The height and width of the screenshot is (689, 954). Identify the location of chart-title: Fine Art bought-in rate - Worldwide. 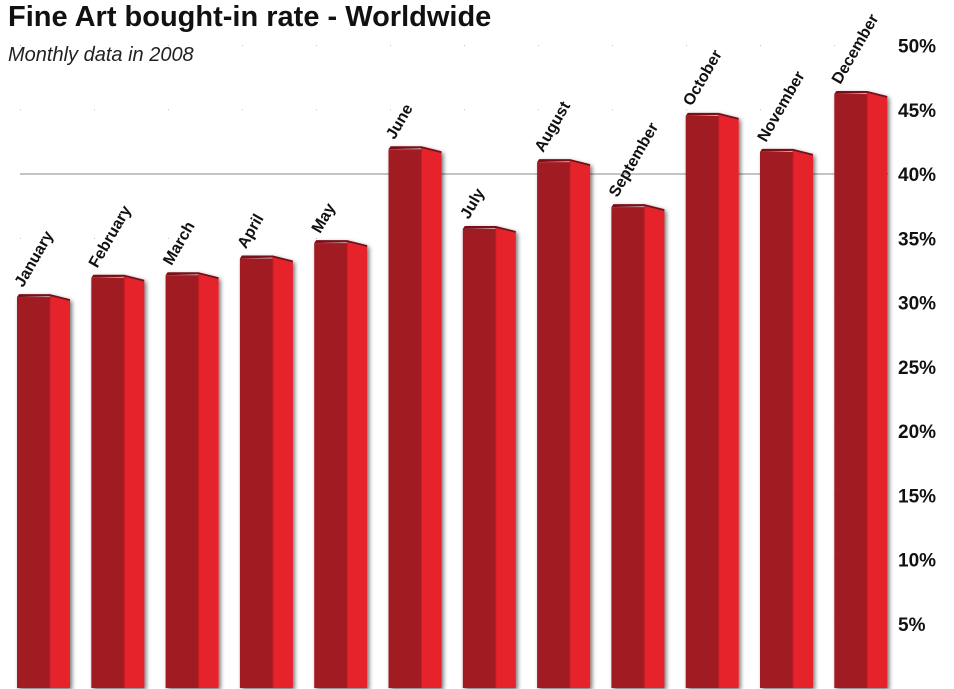
(250, 17).